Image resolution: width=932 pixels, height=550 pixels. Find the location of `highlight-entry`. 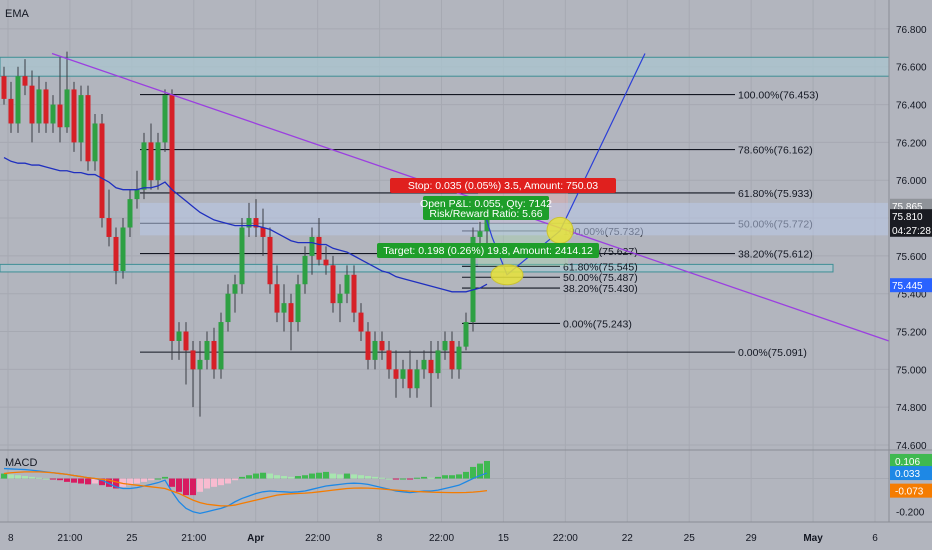

highlight-entry is located at coordinates (560, 230).